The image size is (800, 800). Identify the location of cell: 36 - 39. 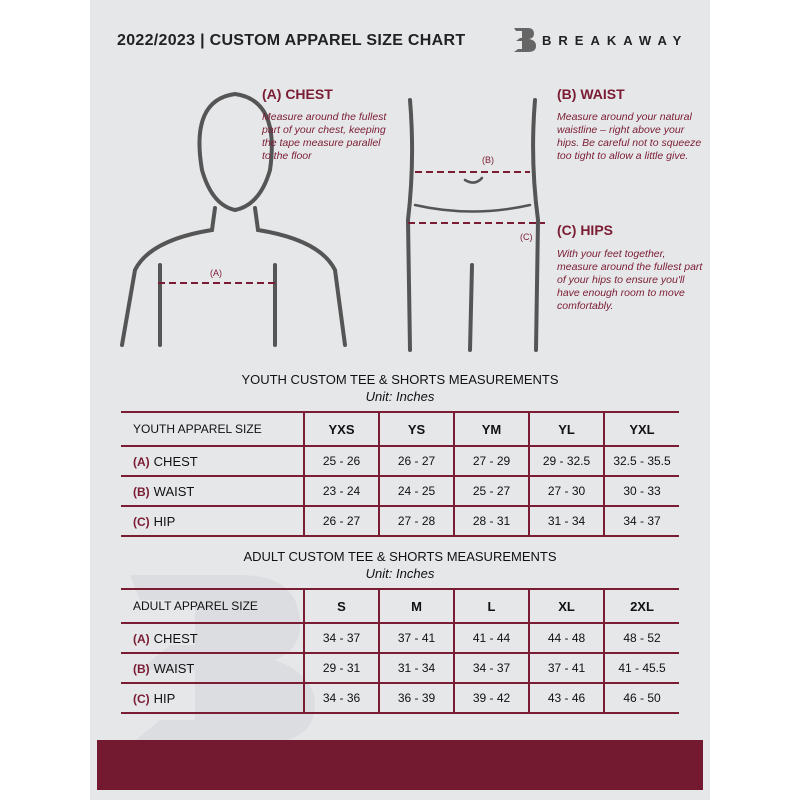
(416, 698).